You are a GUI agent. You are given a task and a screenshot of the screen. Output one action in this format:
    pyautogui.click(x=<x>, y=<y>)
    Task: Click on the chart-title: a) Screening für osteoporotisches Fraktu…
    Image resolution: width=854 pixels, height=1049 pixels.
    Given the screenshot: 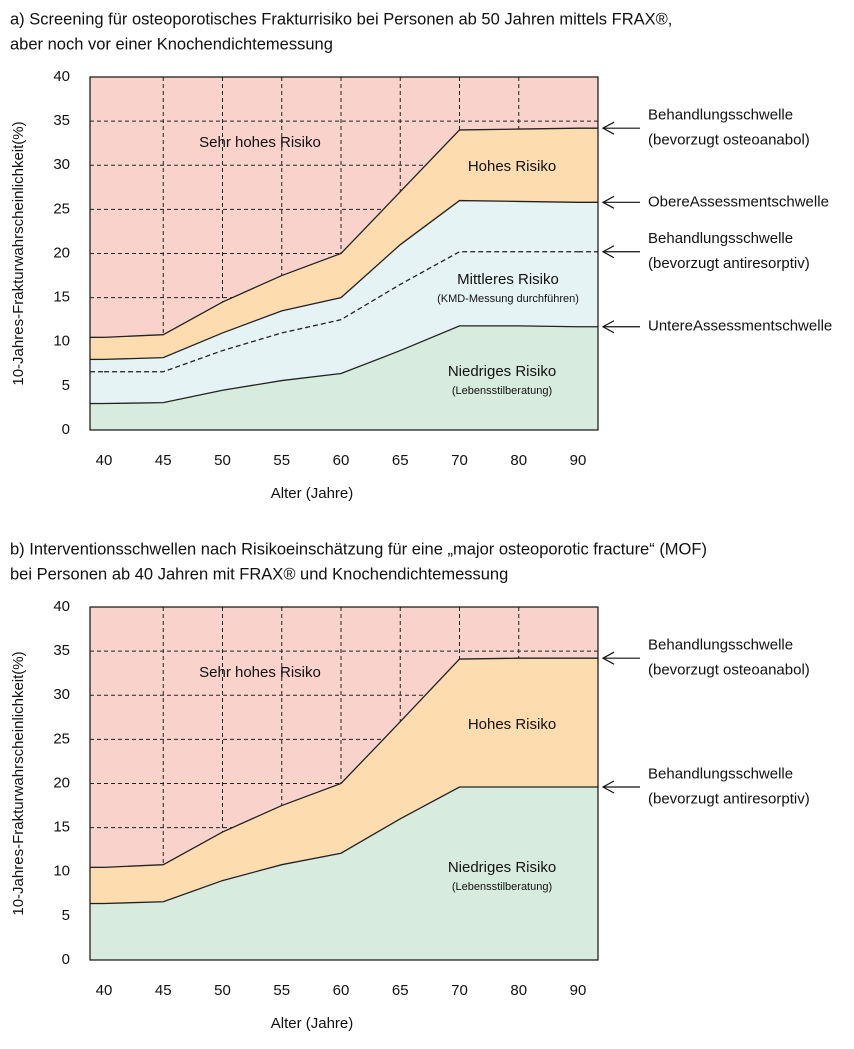 What is the action you would take?
    pyautogui.click(x=341, y=19)
    